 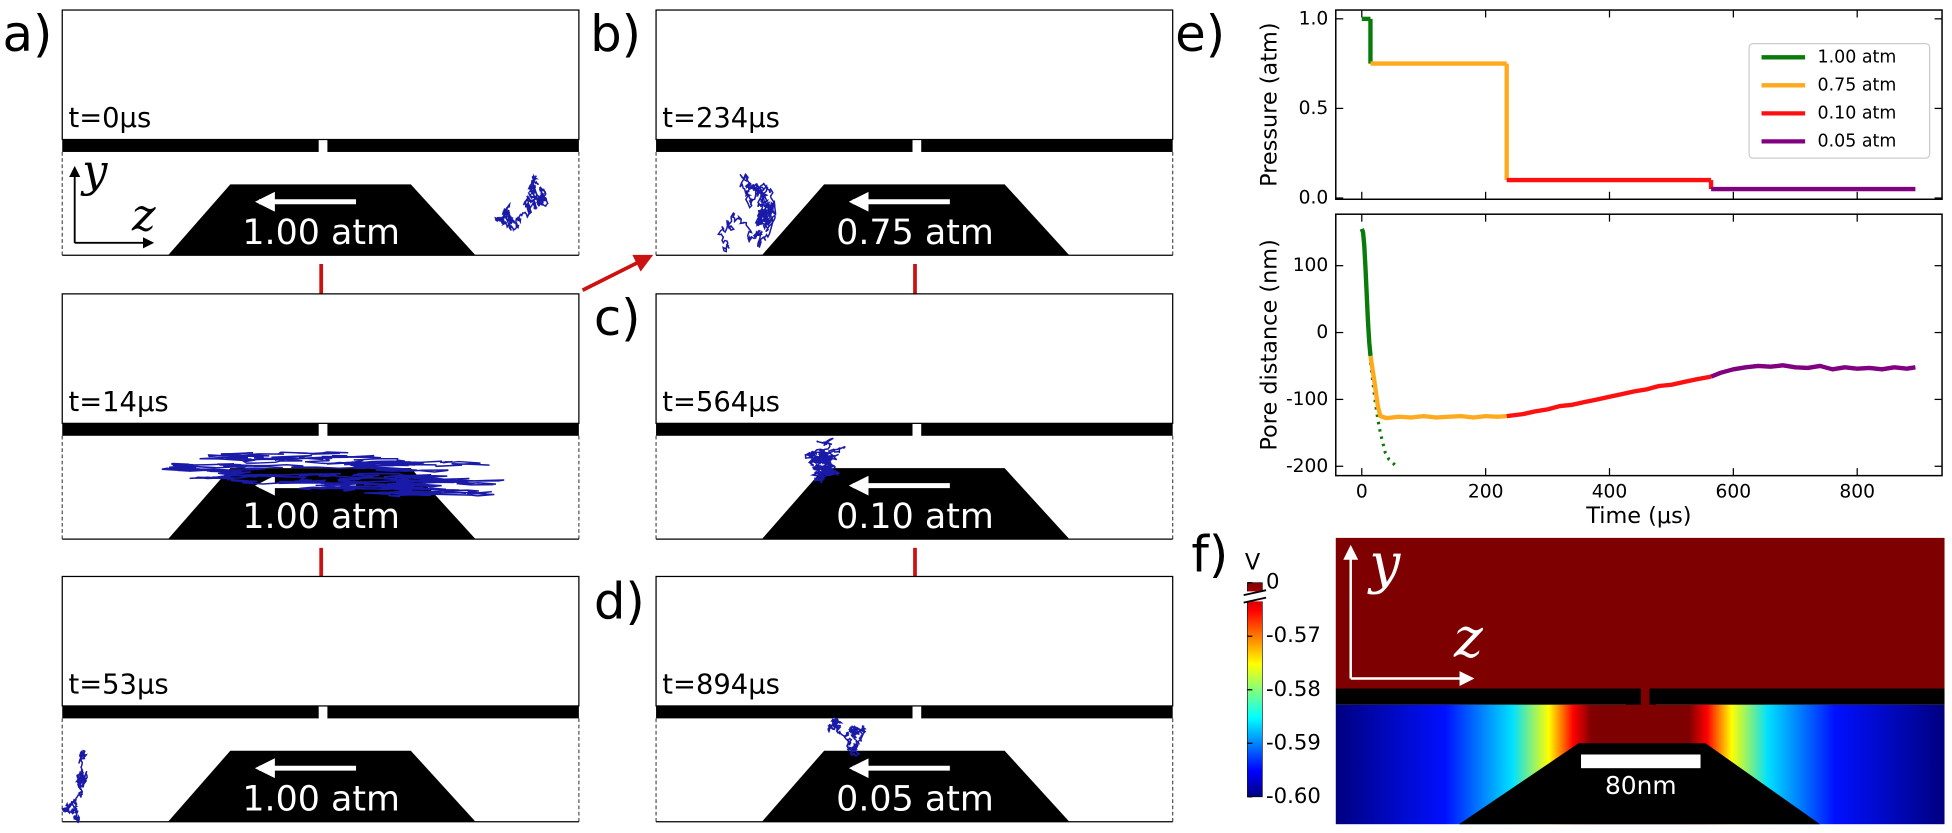 What do you see at coordinates (1857, 141) in the screenshot?
I see `legend-label: 0.05 atm` at bounding box center [1857, 141].